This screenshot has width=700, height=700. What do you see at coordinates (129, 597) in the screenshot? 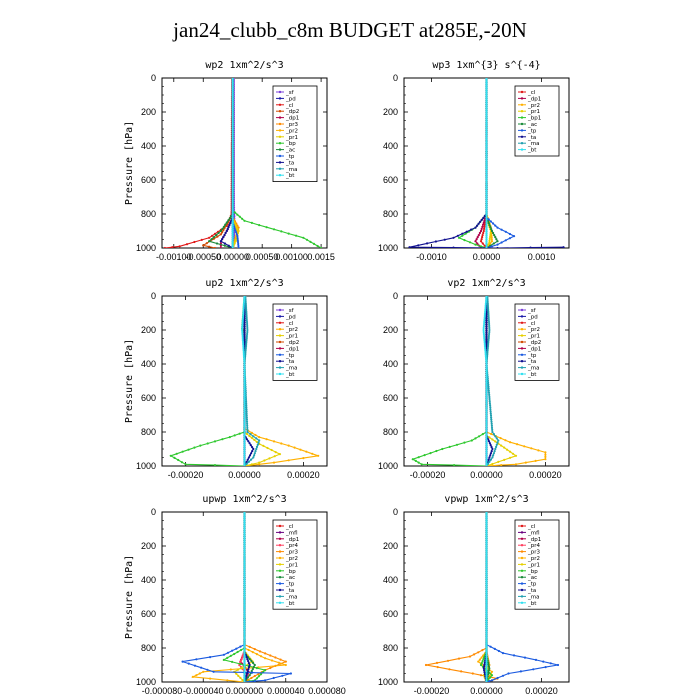
I see `y-axis-label: Pressure [hPa]` at bounding box center [129, 597].